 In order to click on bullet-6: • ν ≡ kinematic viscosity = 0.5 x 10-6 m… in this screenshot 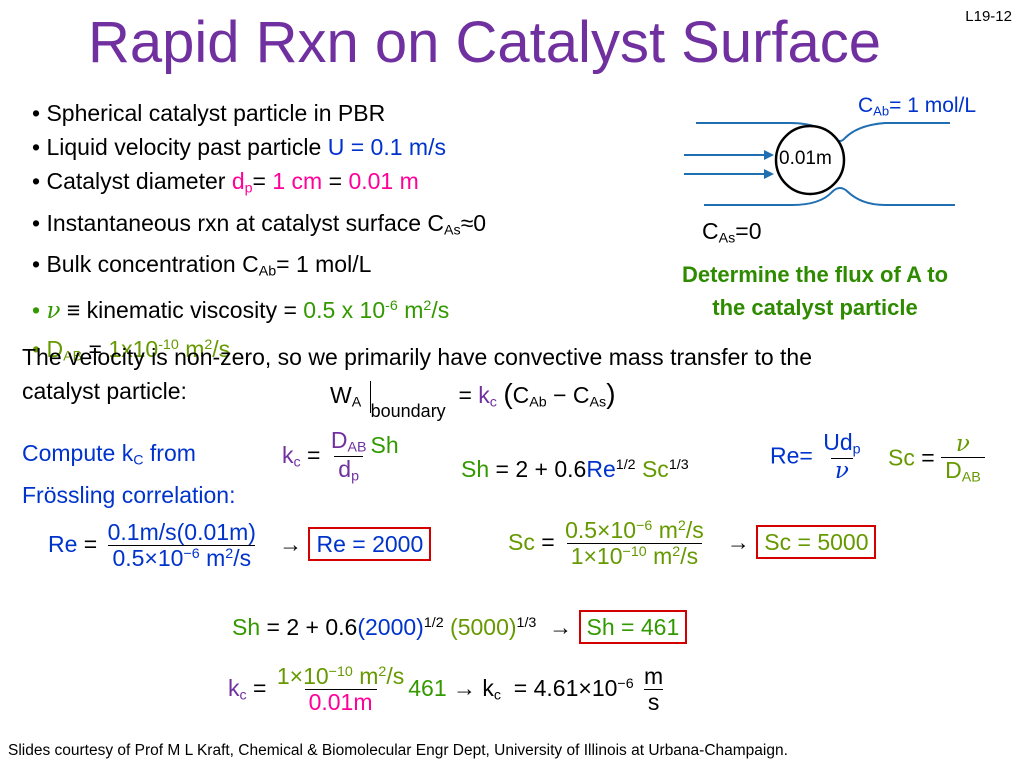, I will do `click(241, 310)`.